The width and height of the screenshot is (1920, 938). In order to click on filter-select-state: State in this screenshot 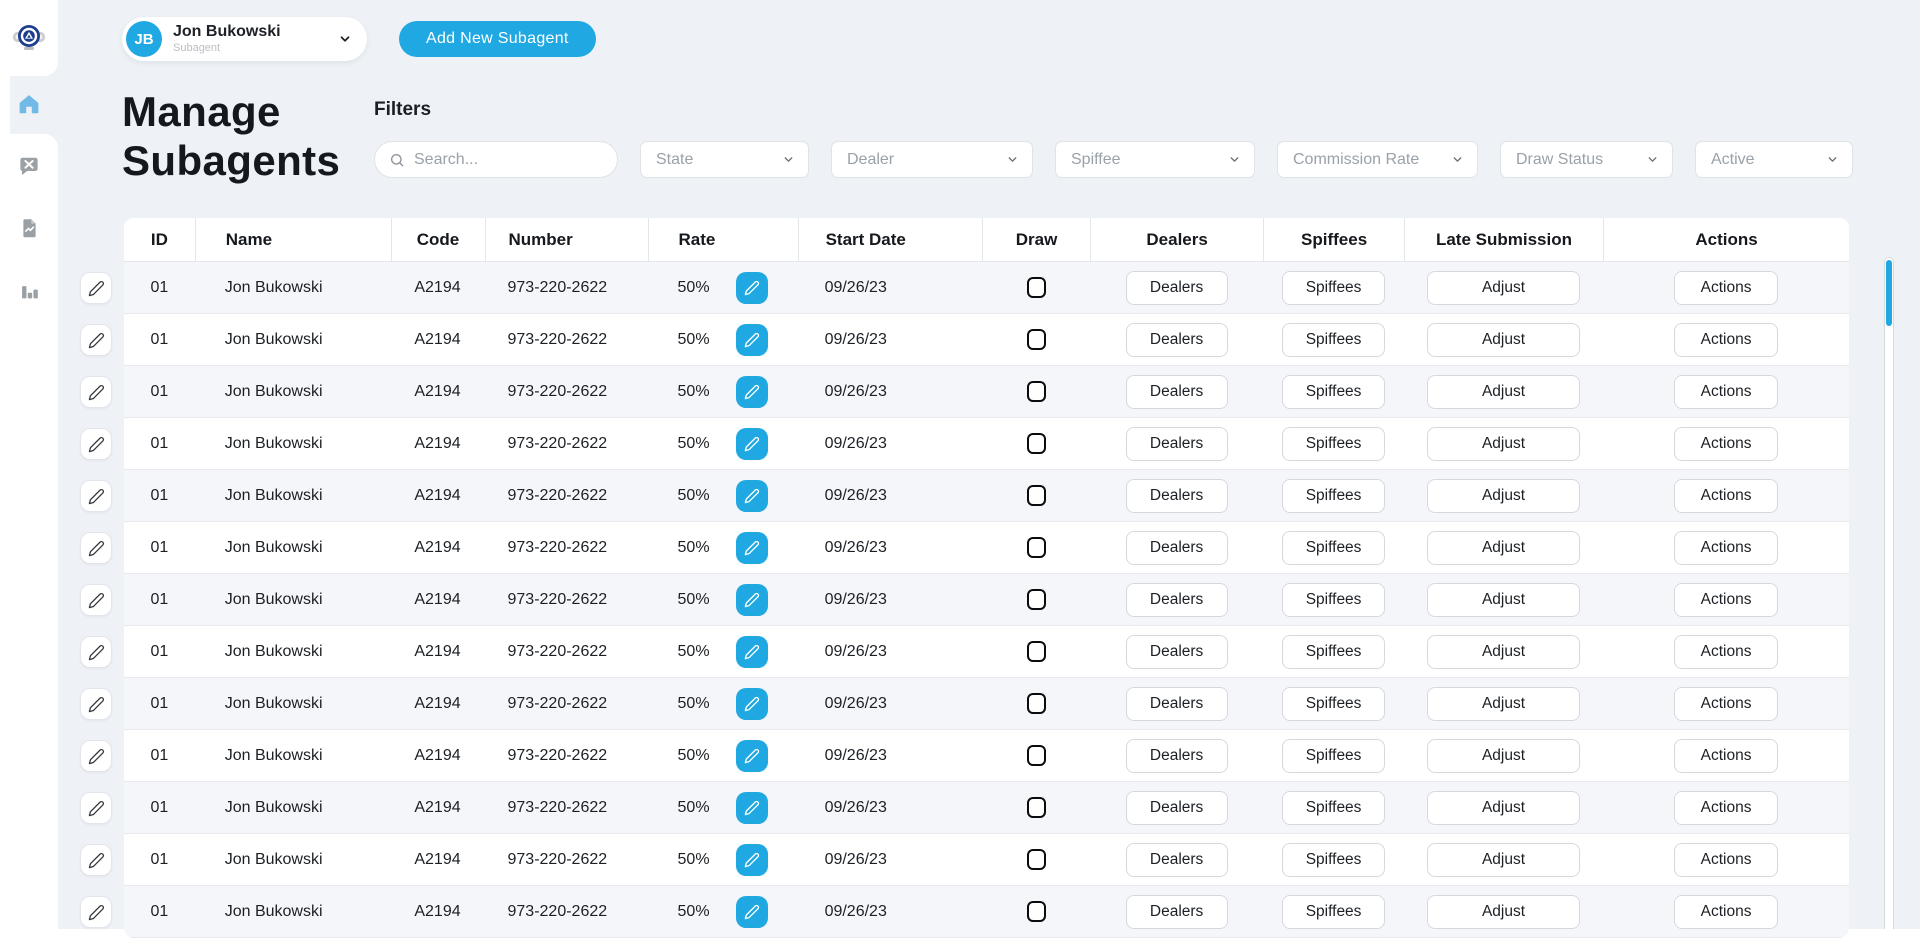, I will do `click(724, 159)`.